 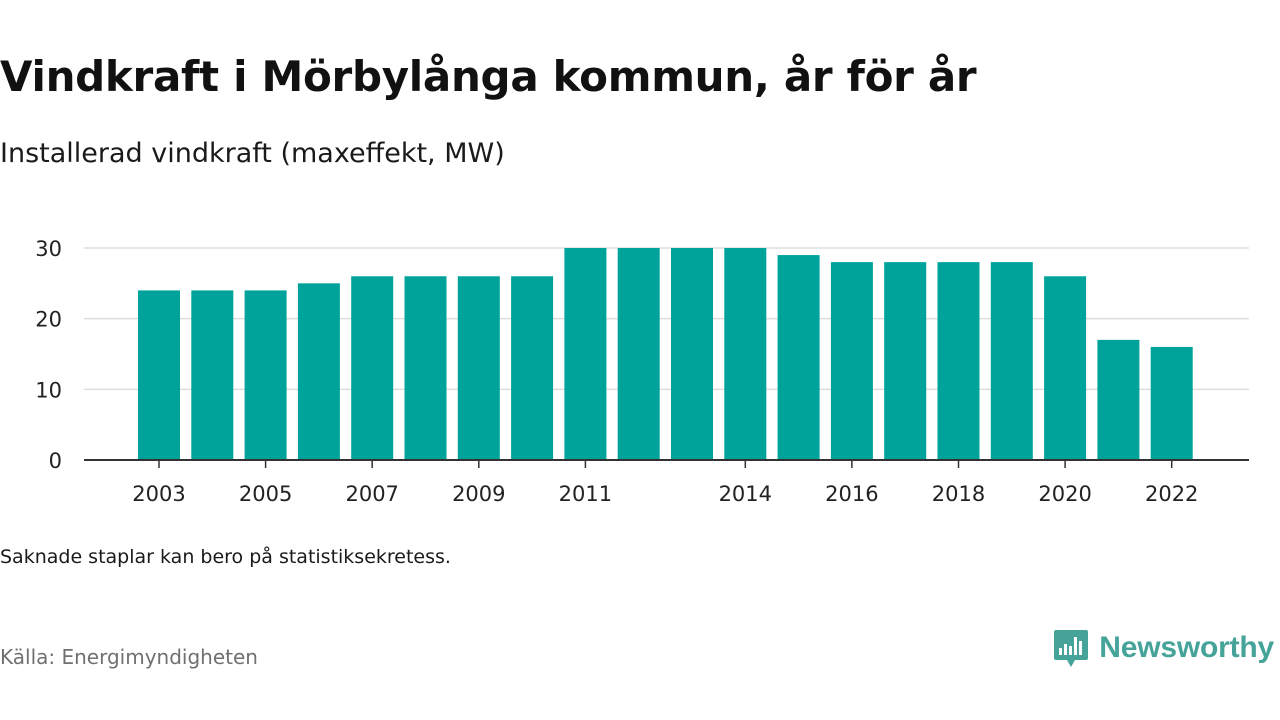 What do you see at coordinates (692, 354) in the screenshot?
I see `bar-2013` at bounding box center [692, 354].